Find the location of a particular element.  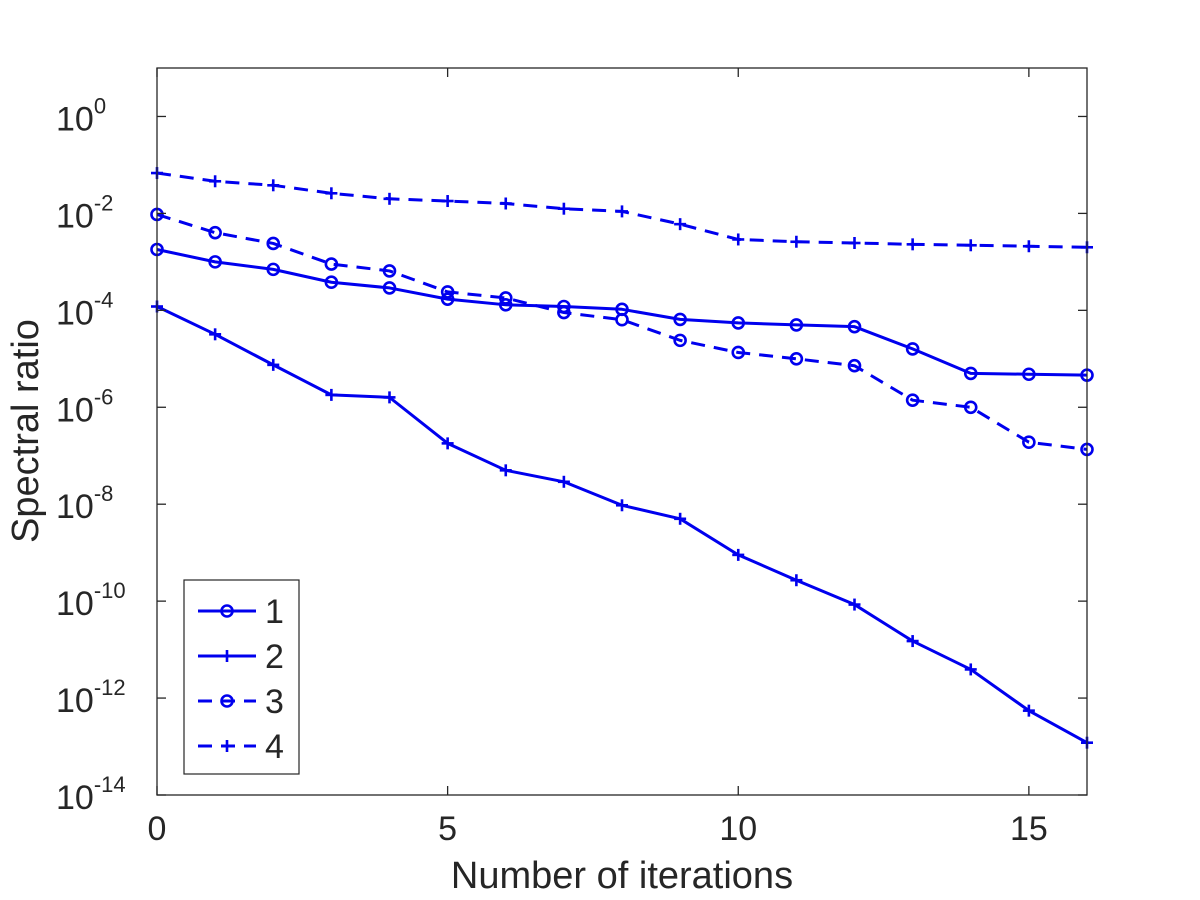

y-tick-label: 10⁻⁶ is located at coordinates (84, 406).